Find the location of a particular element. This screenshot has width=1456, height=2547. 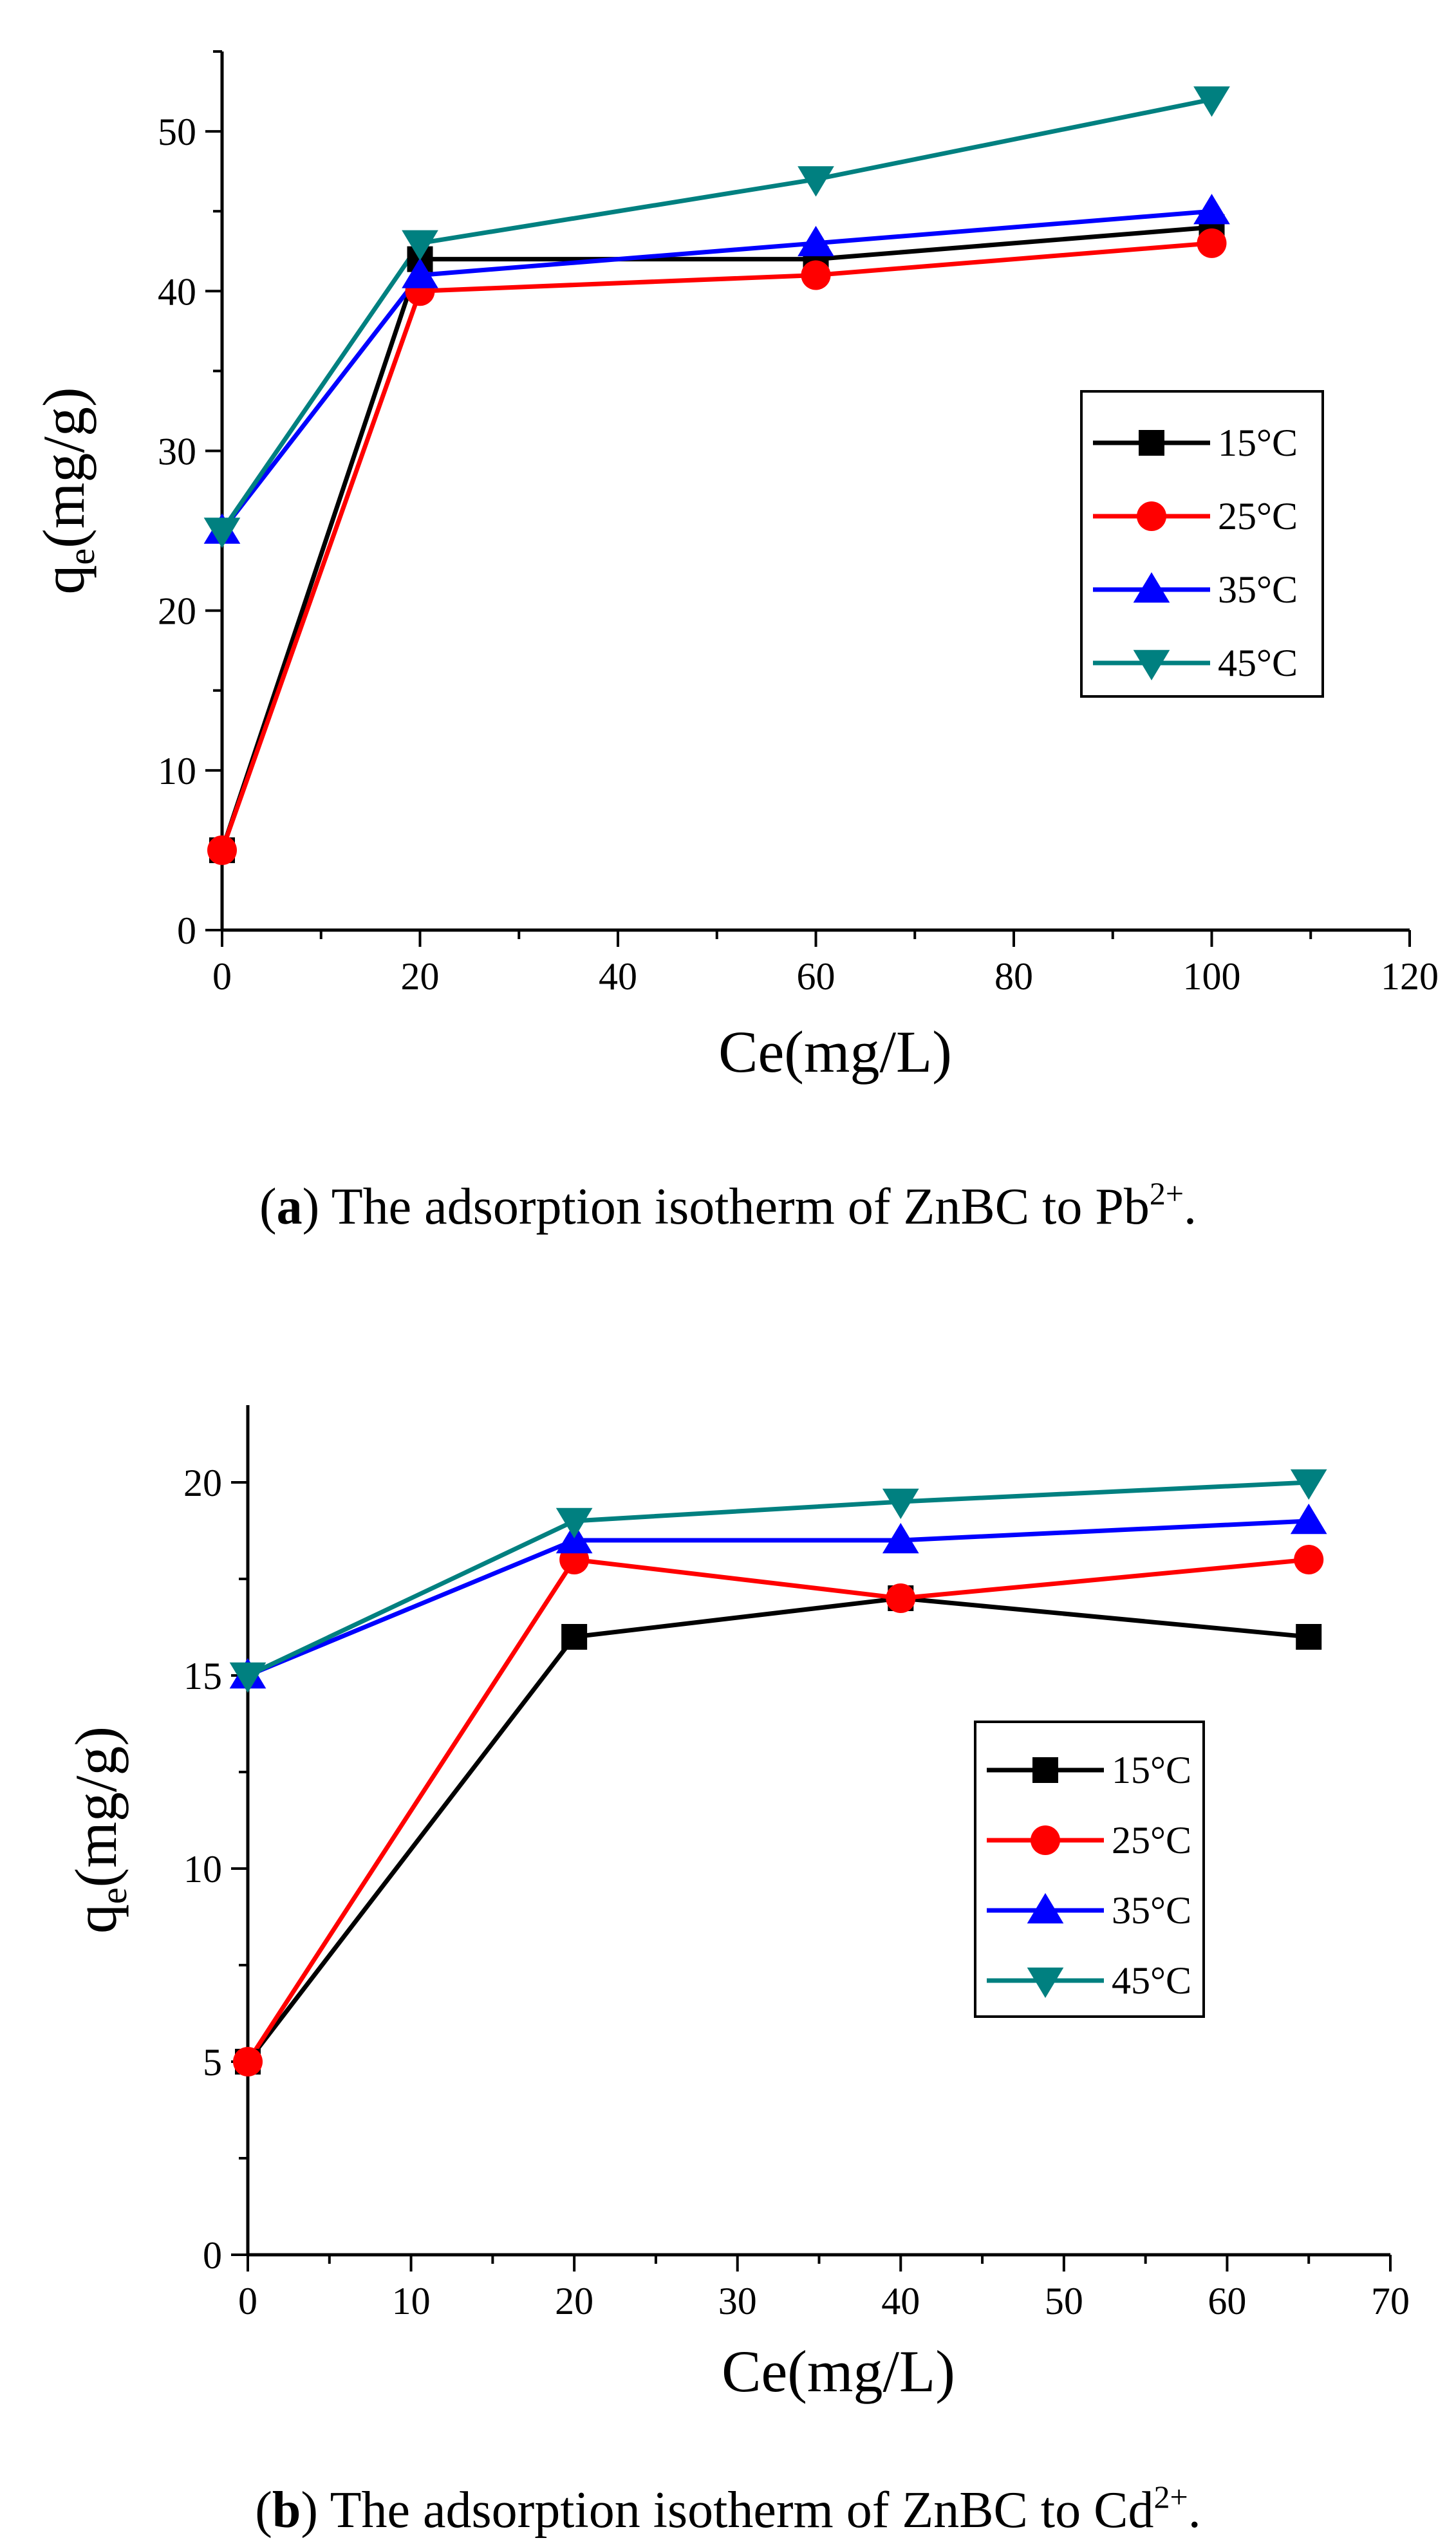

chart-b-legend-label-value: 35 is located at coordinates (1131, 1911).